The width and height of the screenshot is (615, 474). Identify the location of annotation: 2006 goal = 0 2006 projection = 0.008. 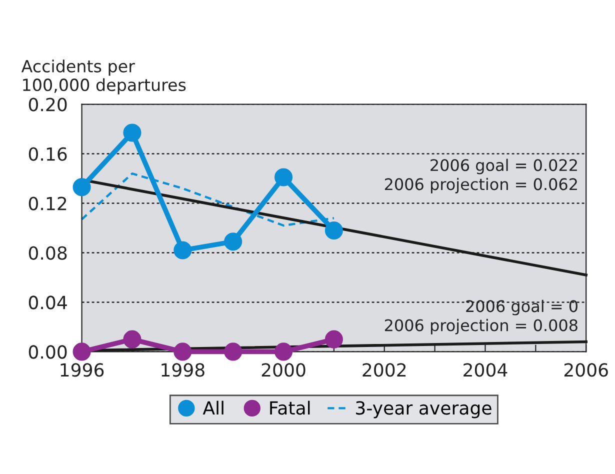
(481, 317).